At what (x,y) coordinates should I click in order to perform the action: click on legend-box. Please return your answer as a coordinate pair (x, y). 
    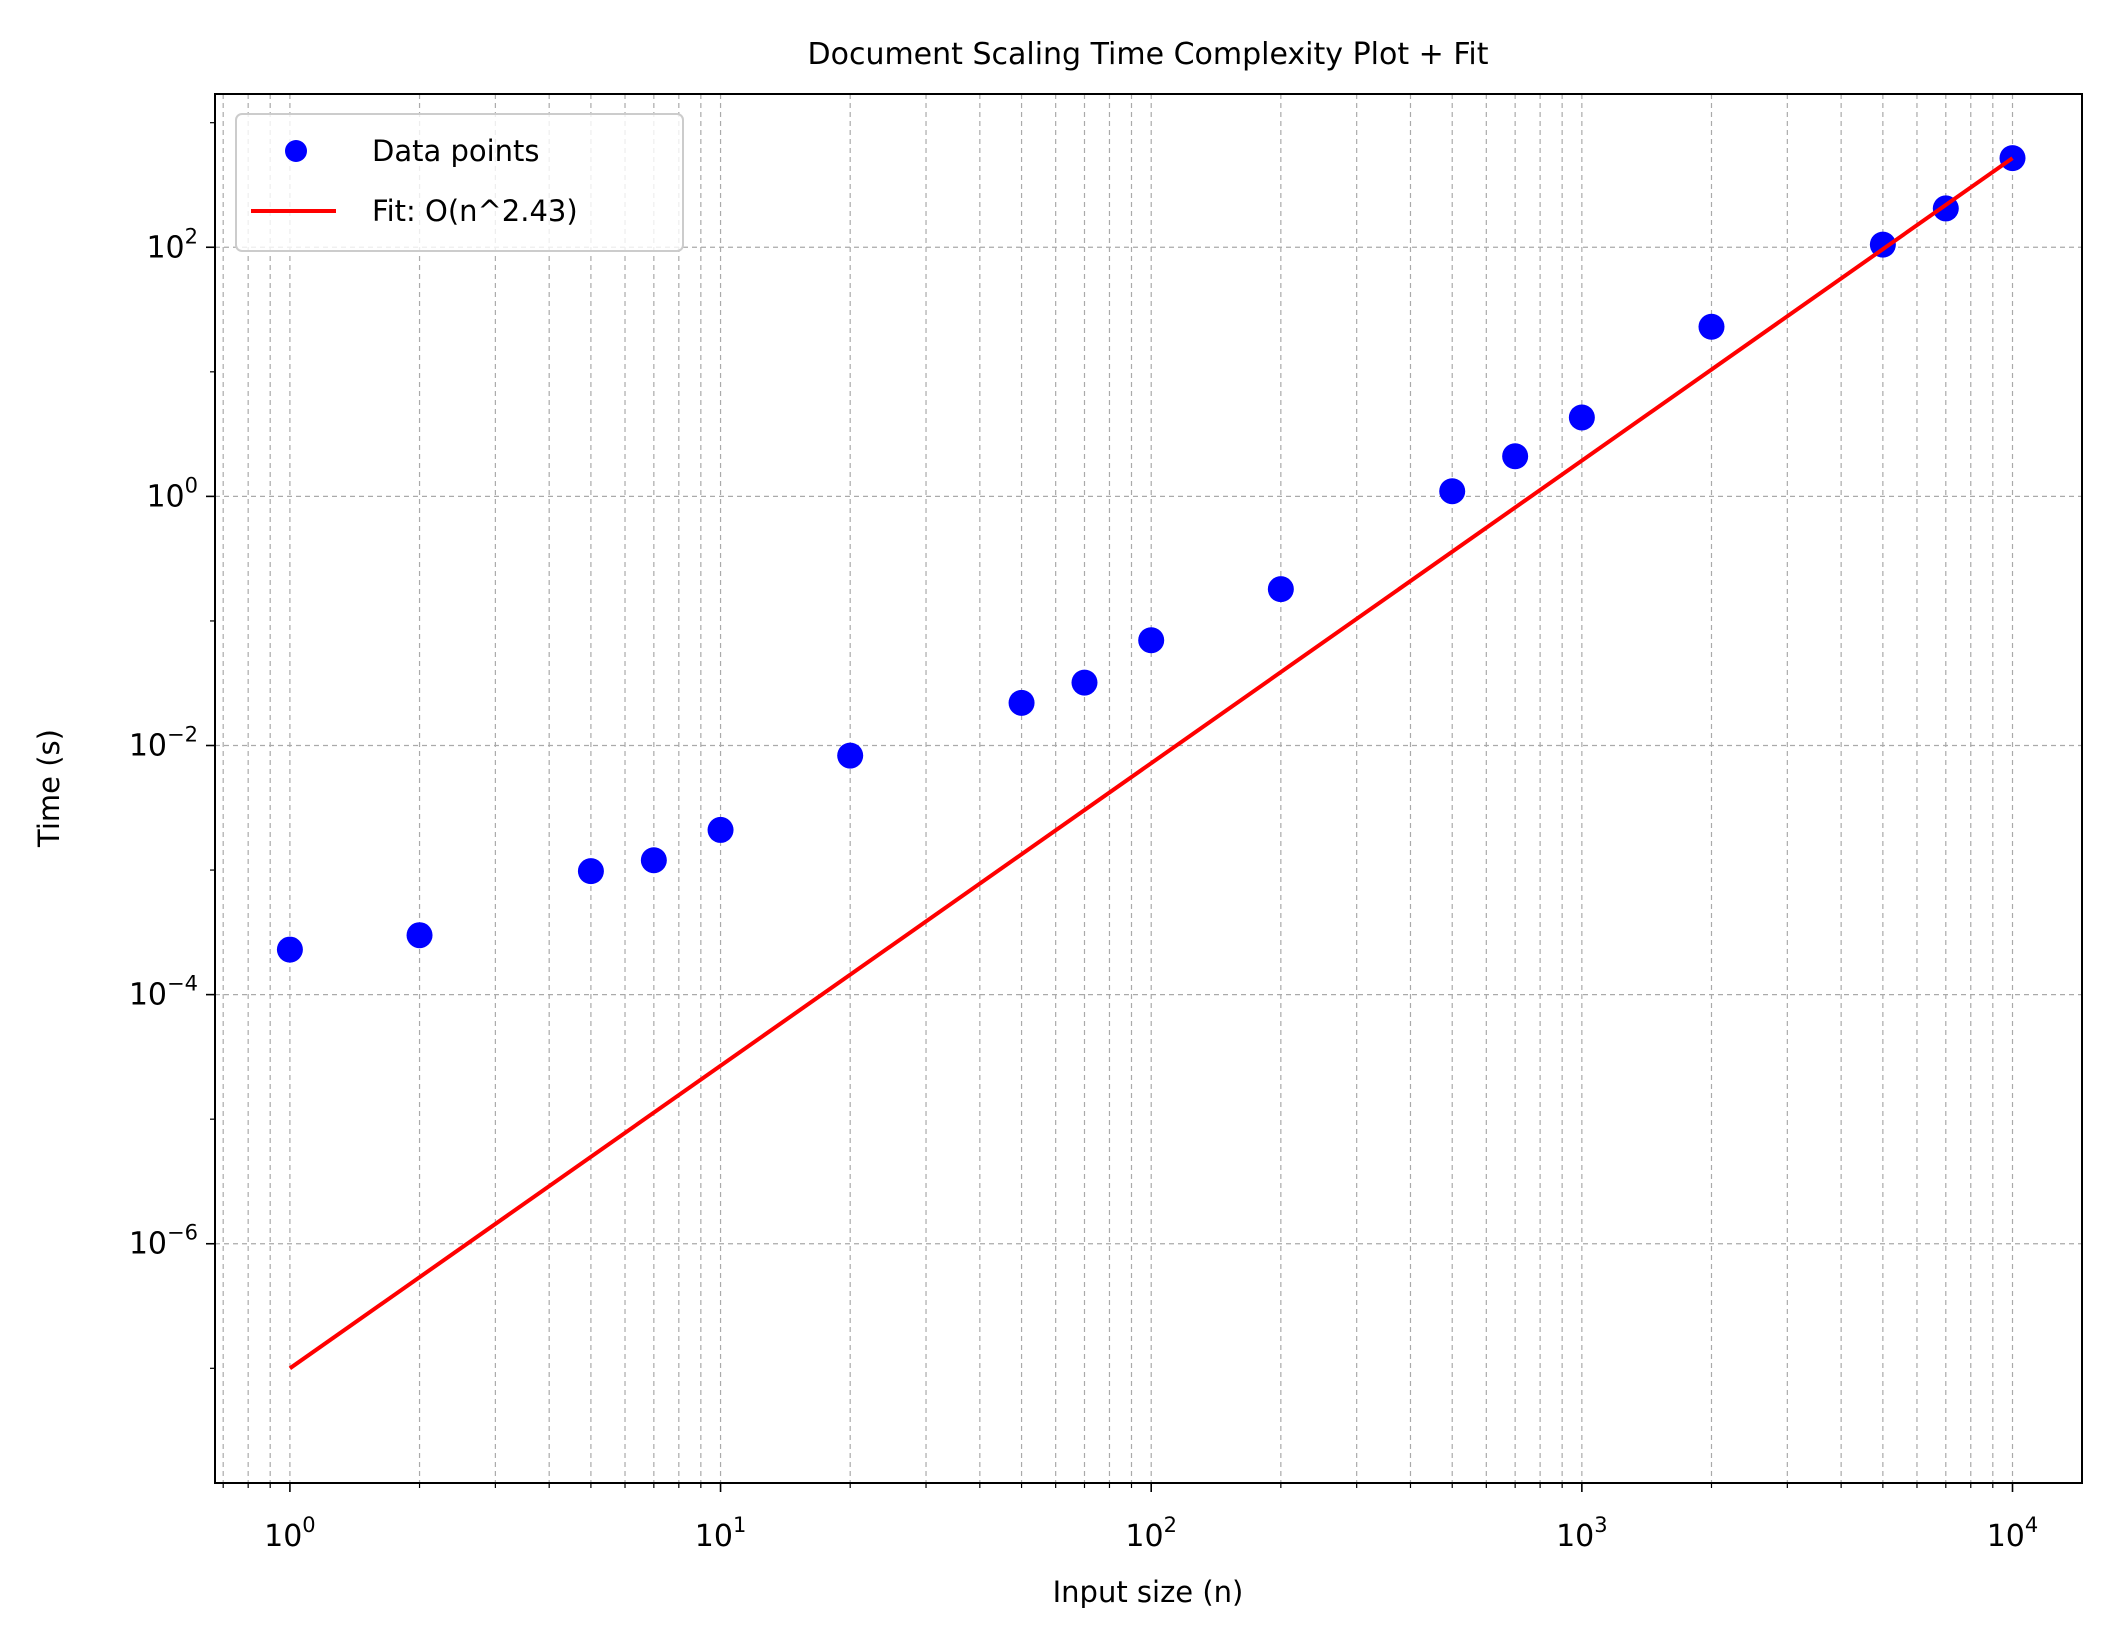
    Looking at the image, I should click on (459, 182).